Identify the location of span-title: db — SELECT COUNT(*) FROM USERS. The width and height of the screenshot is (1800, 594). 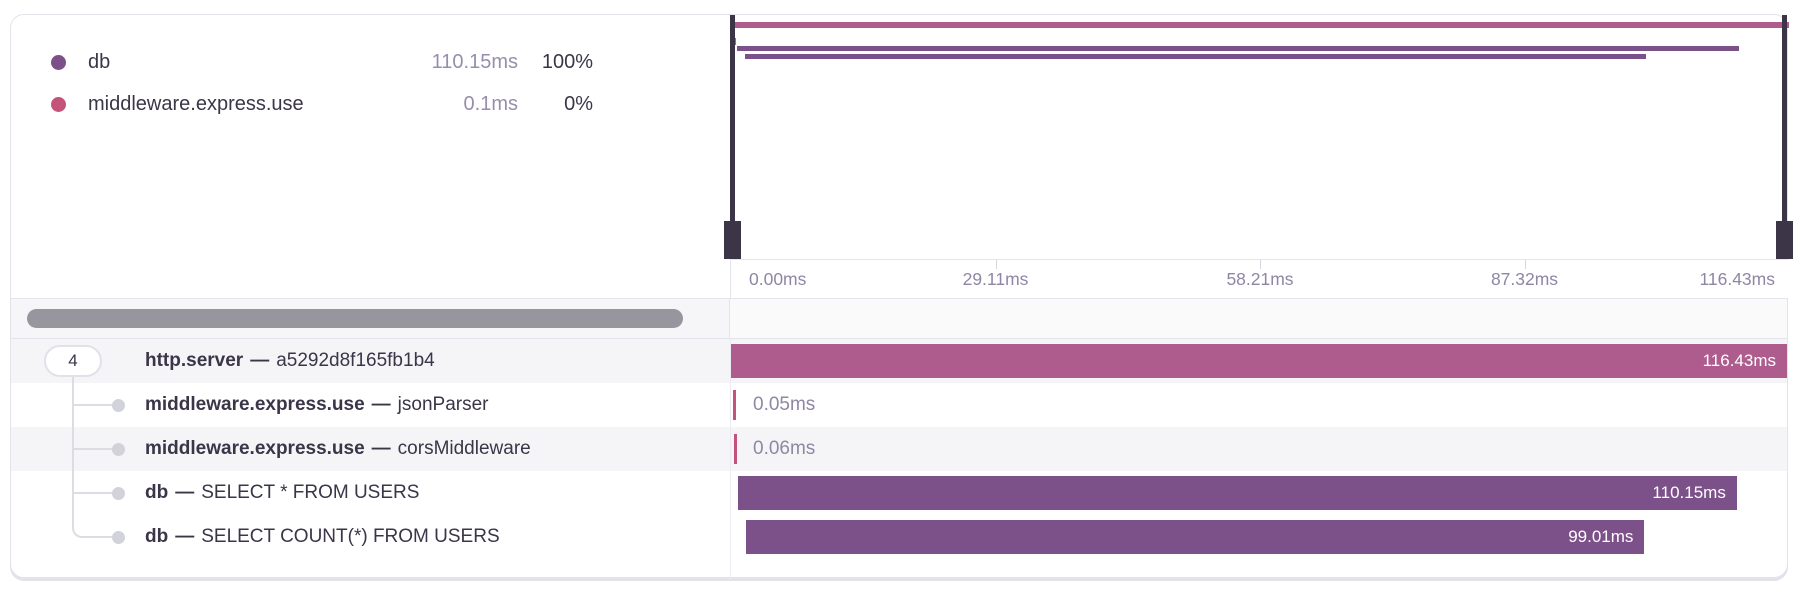
(322, 537).